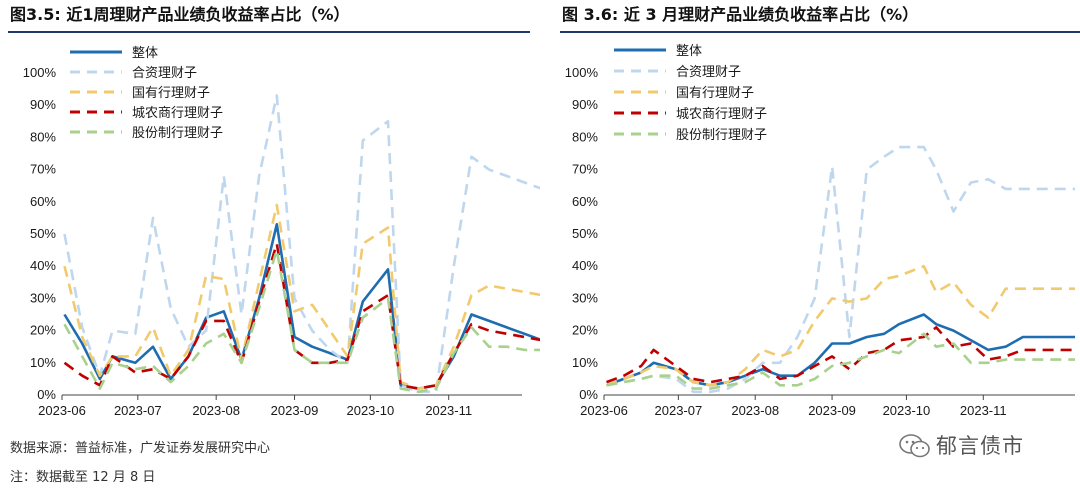 This screenshot has width=1080, height=493. Describe the element at coordinates (269, 32) in the screenshot. I see `title-rule-left` at that location.